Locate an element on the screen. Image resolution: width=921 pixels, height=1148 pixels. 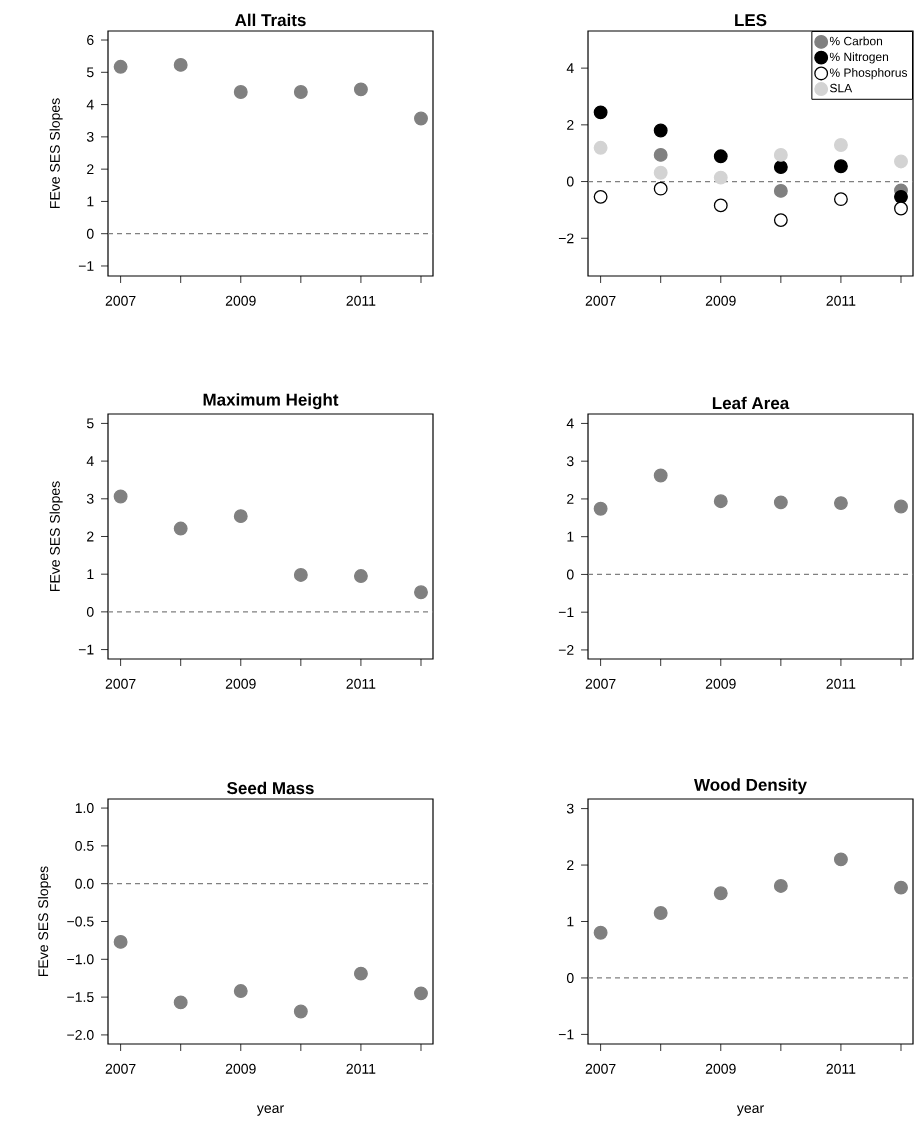
y-tick-label: 0.0 is located at coordinates (84, 883).